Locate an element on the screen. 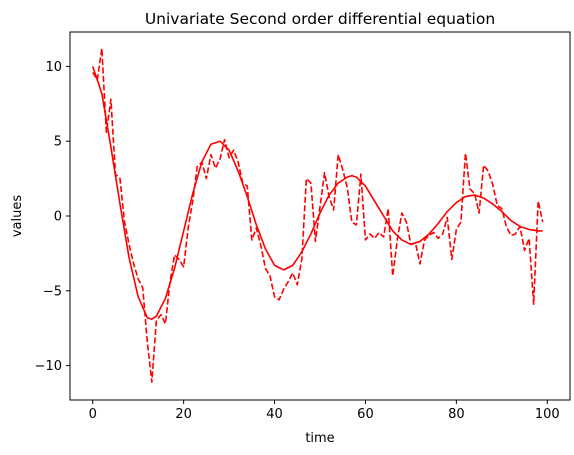 The image size is (574, 455). x-tick-label: 80 is located at coordinates (456, 414).